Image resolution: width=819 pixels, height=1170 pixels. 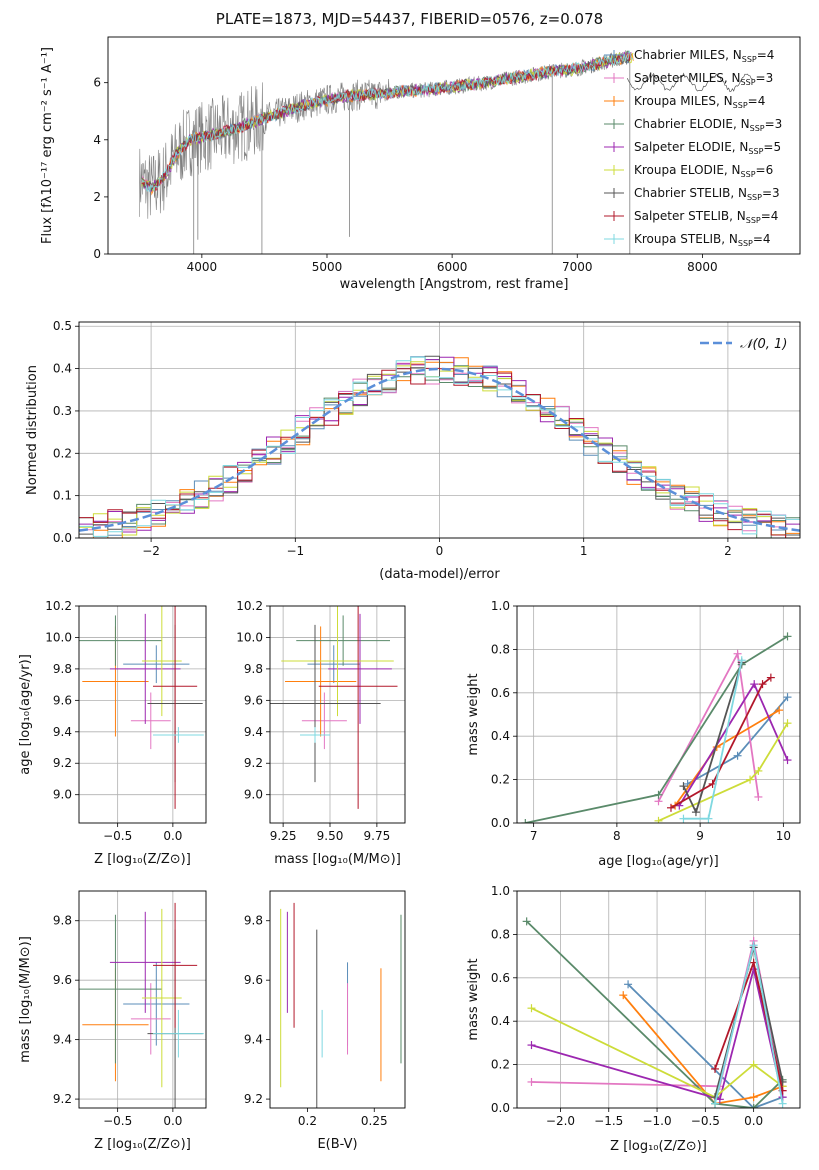 I want to click on weight_vs_age-frame, so click(x=658, y=714).